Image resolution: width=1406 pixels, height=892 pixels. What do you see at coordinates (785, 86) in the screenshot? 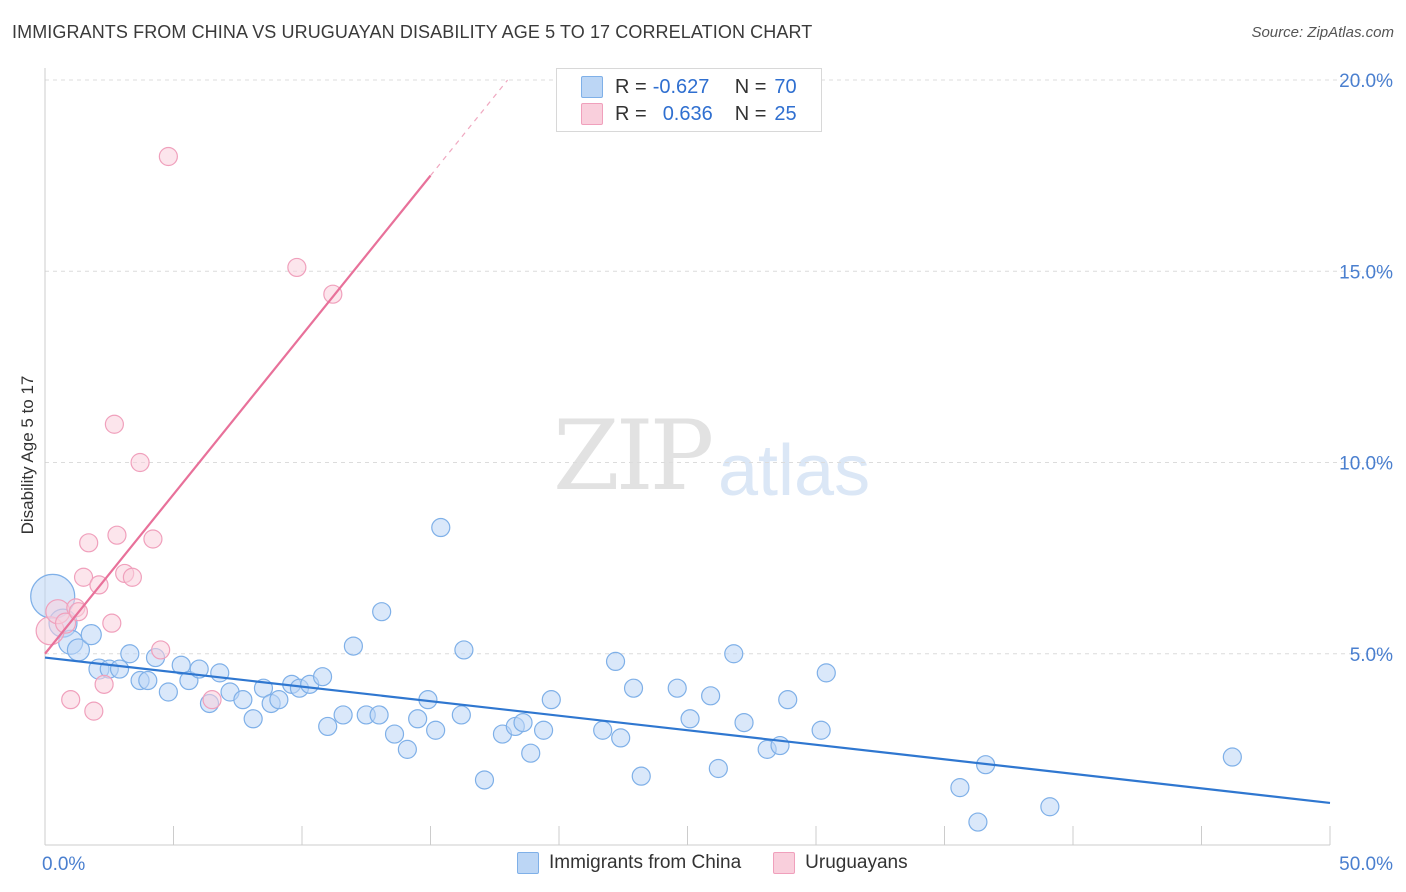
I see `legend-n-value-china: 70` at bounding box center [785, 86].